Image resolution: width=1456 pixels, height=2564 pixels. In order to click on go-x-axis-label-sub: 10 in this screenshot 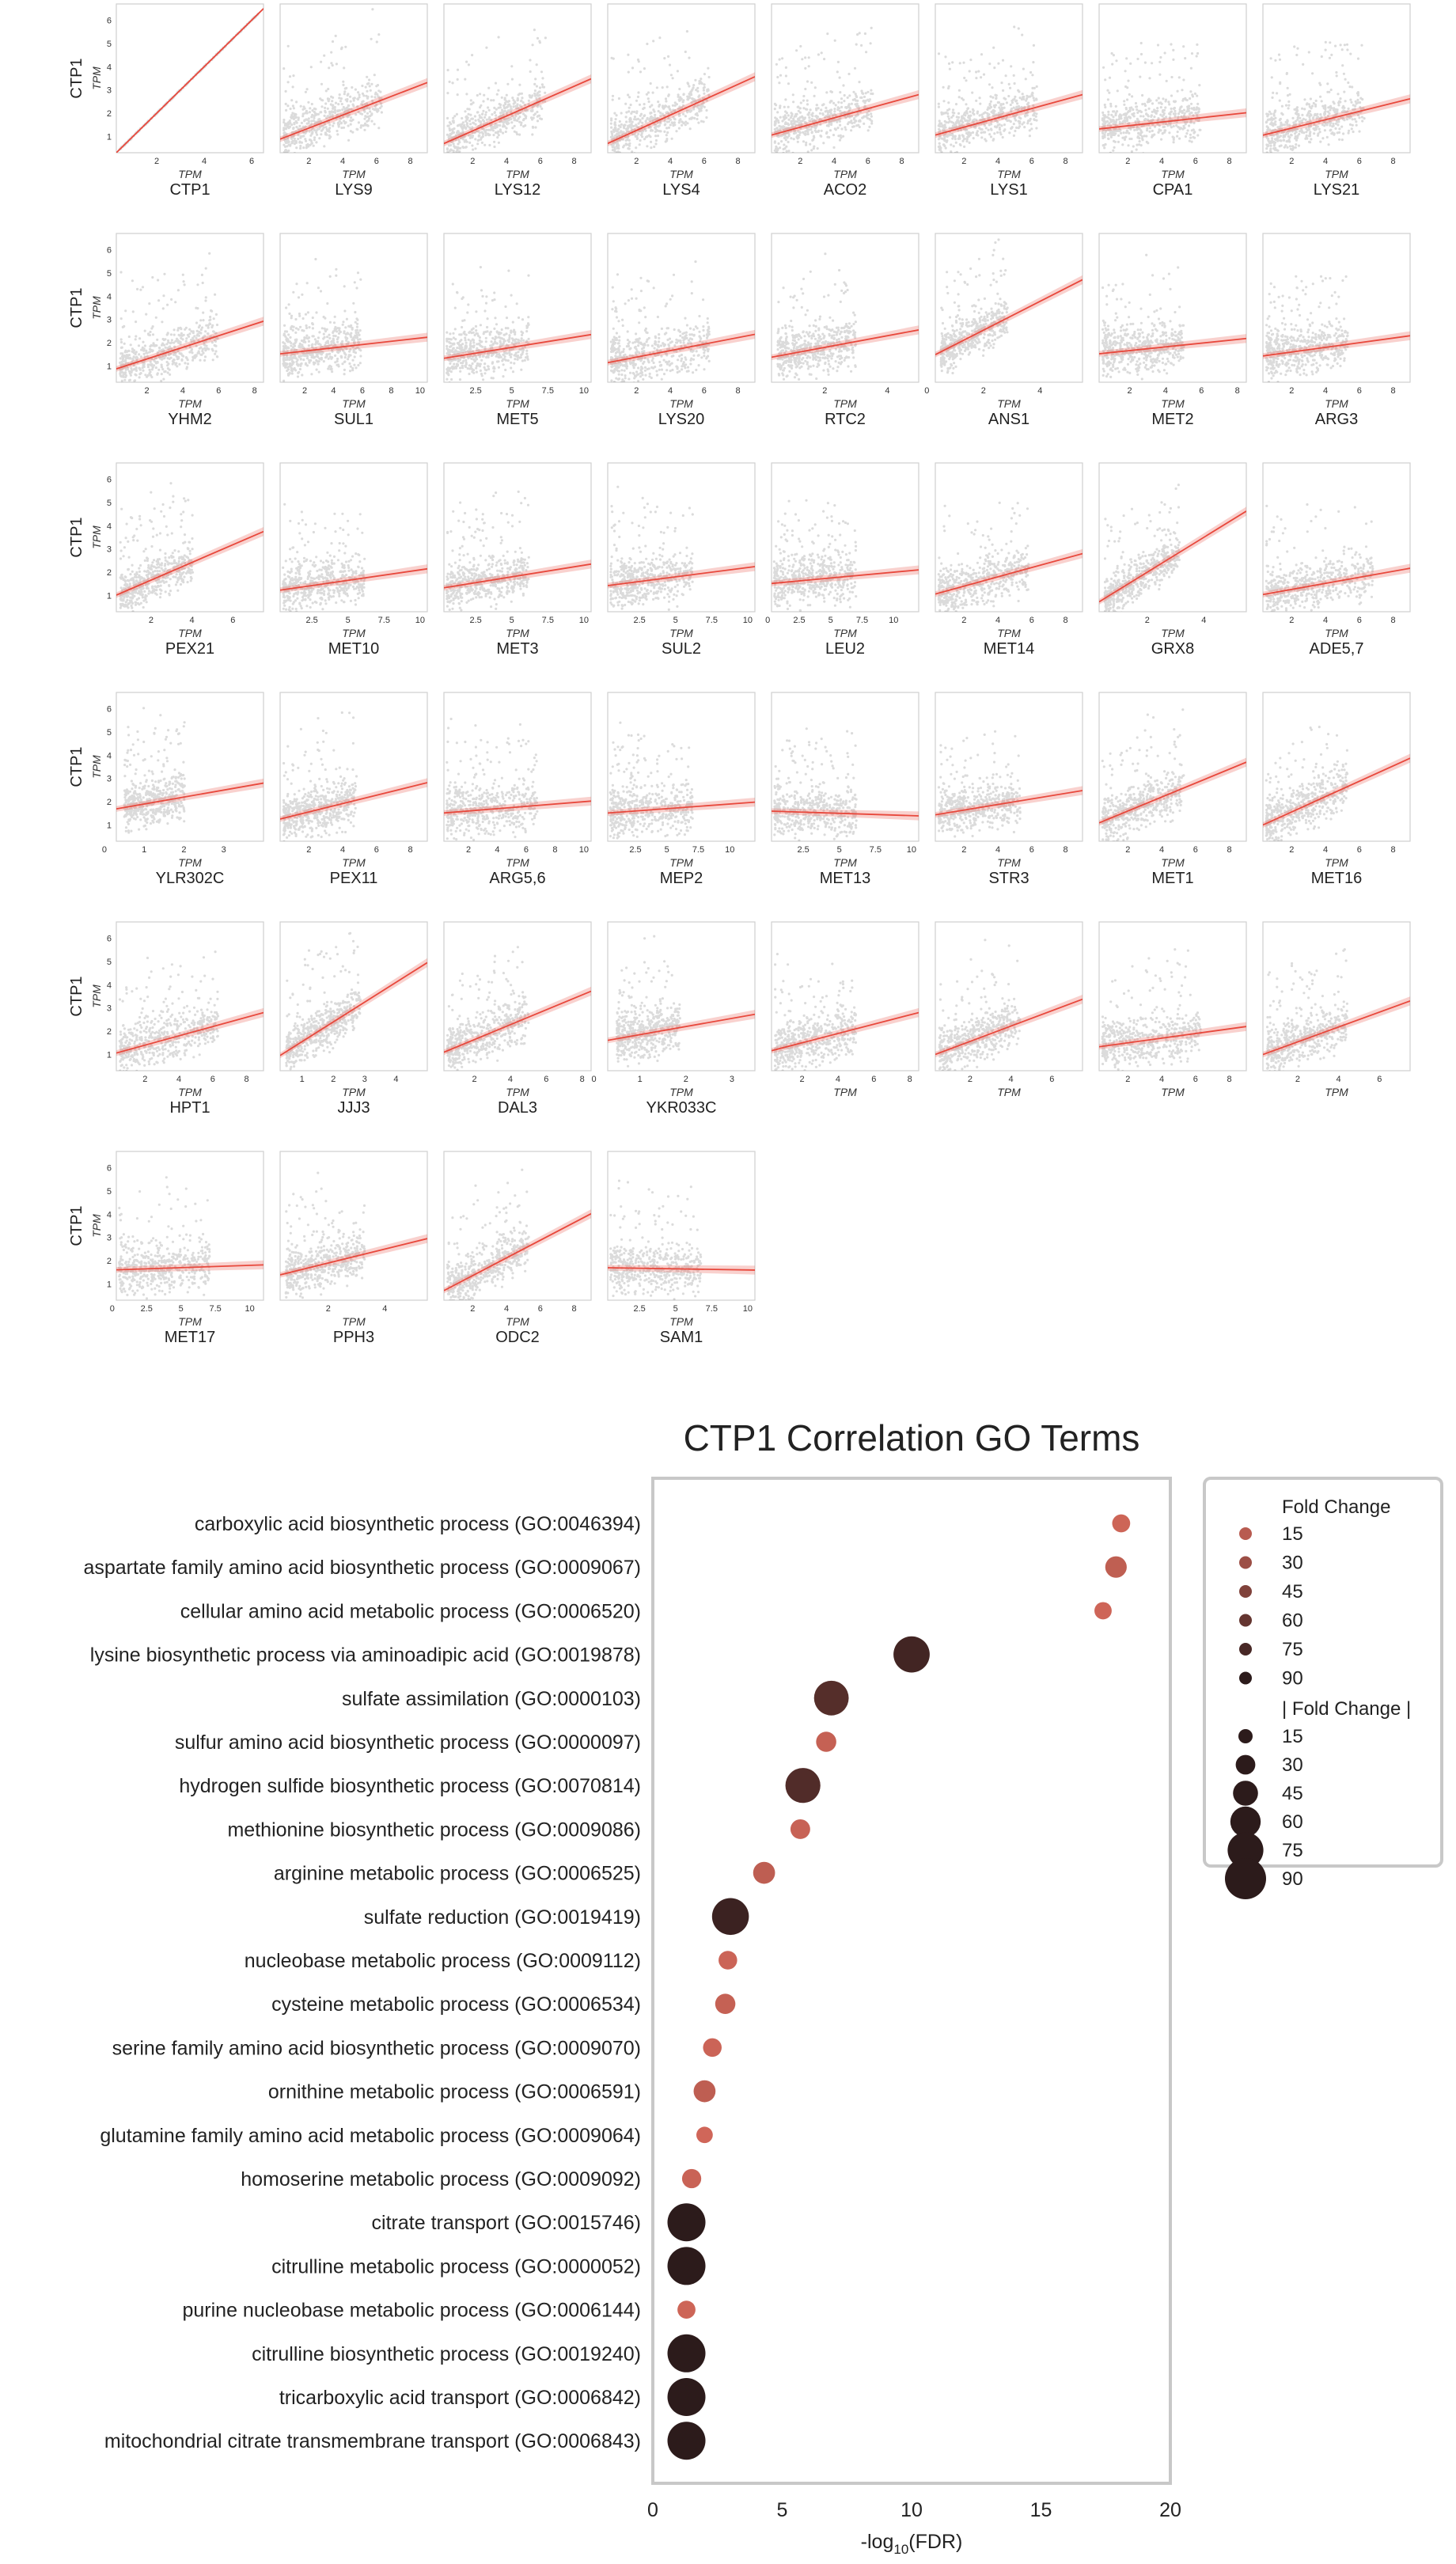, I will do `click(900, 2549)`.